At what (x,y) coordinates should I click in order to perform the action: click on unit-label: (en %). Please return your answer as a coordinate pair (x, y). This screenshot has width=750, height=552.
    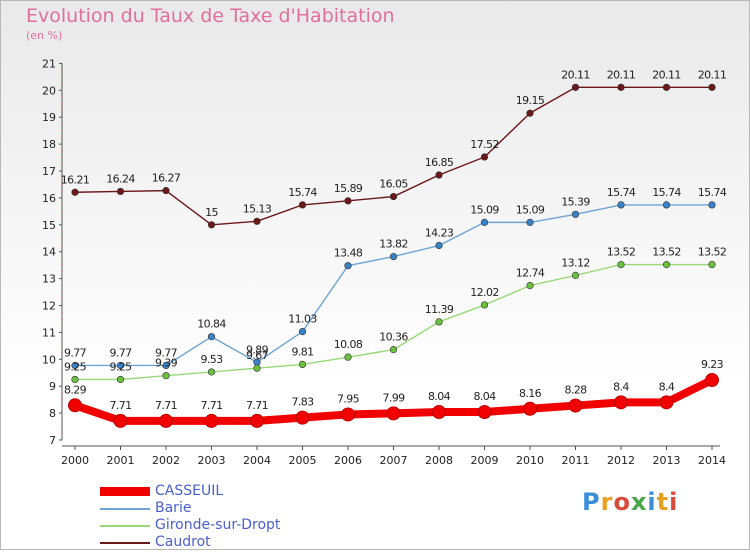
    Looking at the image, I should click on (44, 35).